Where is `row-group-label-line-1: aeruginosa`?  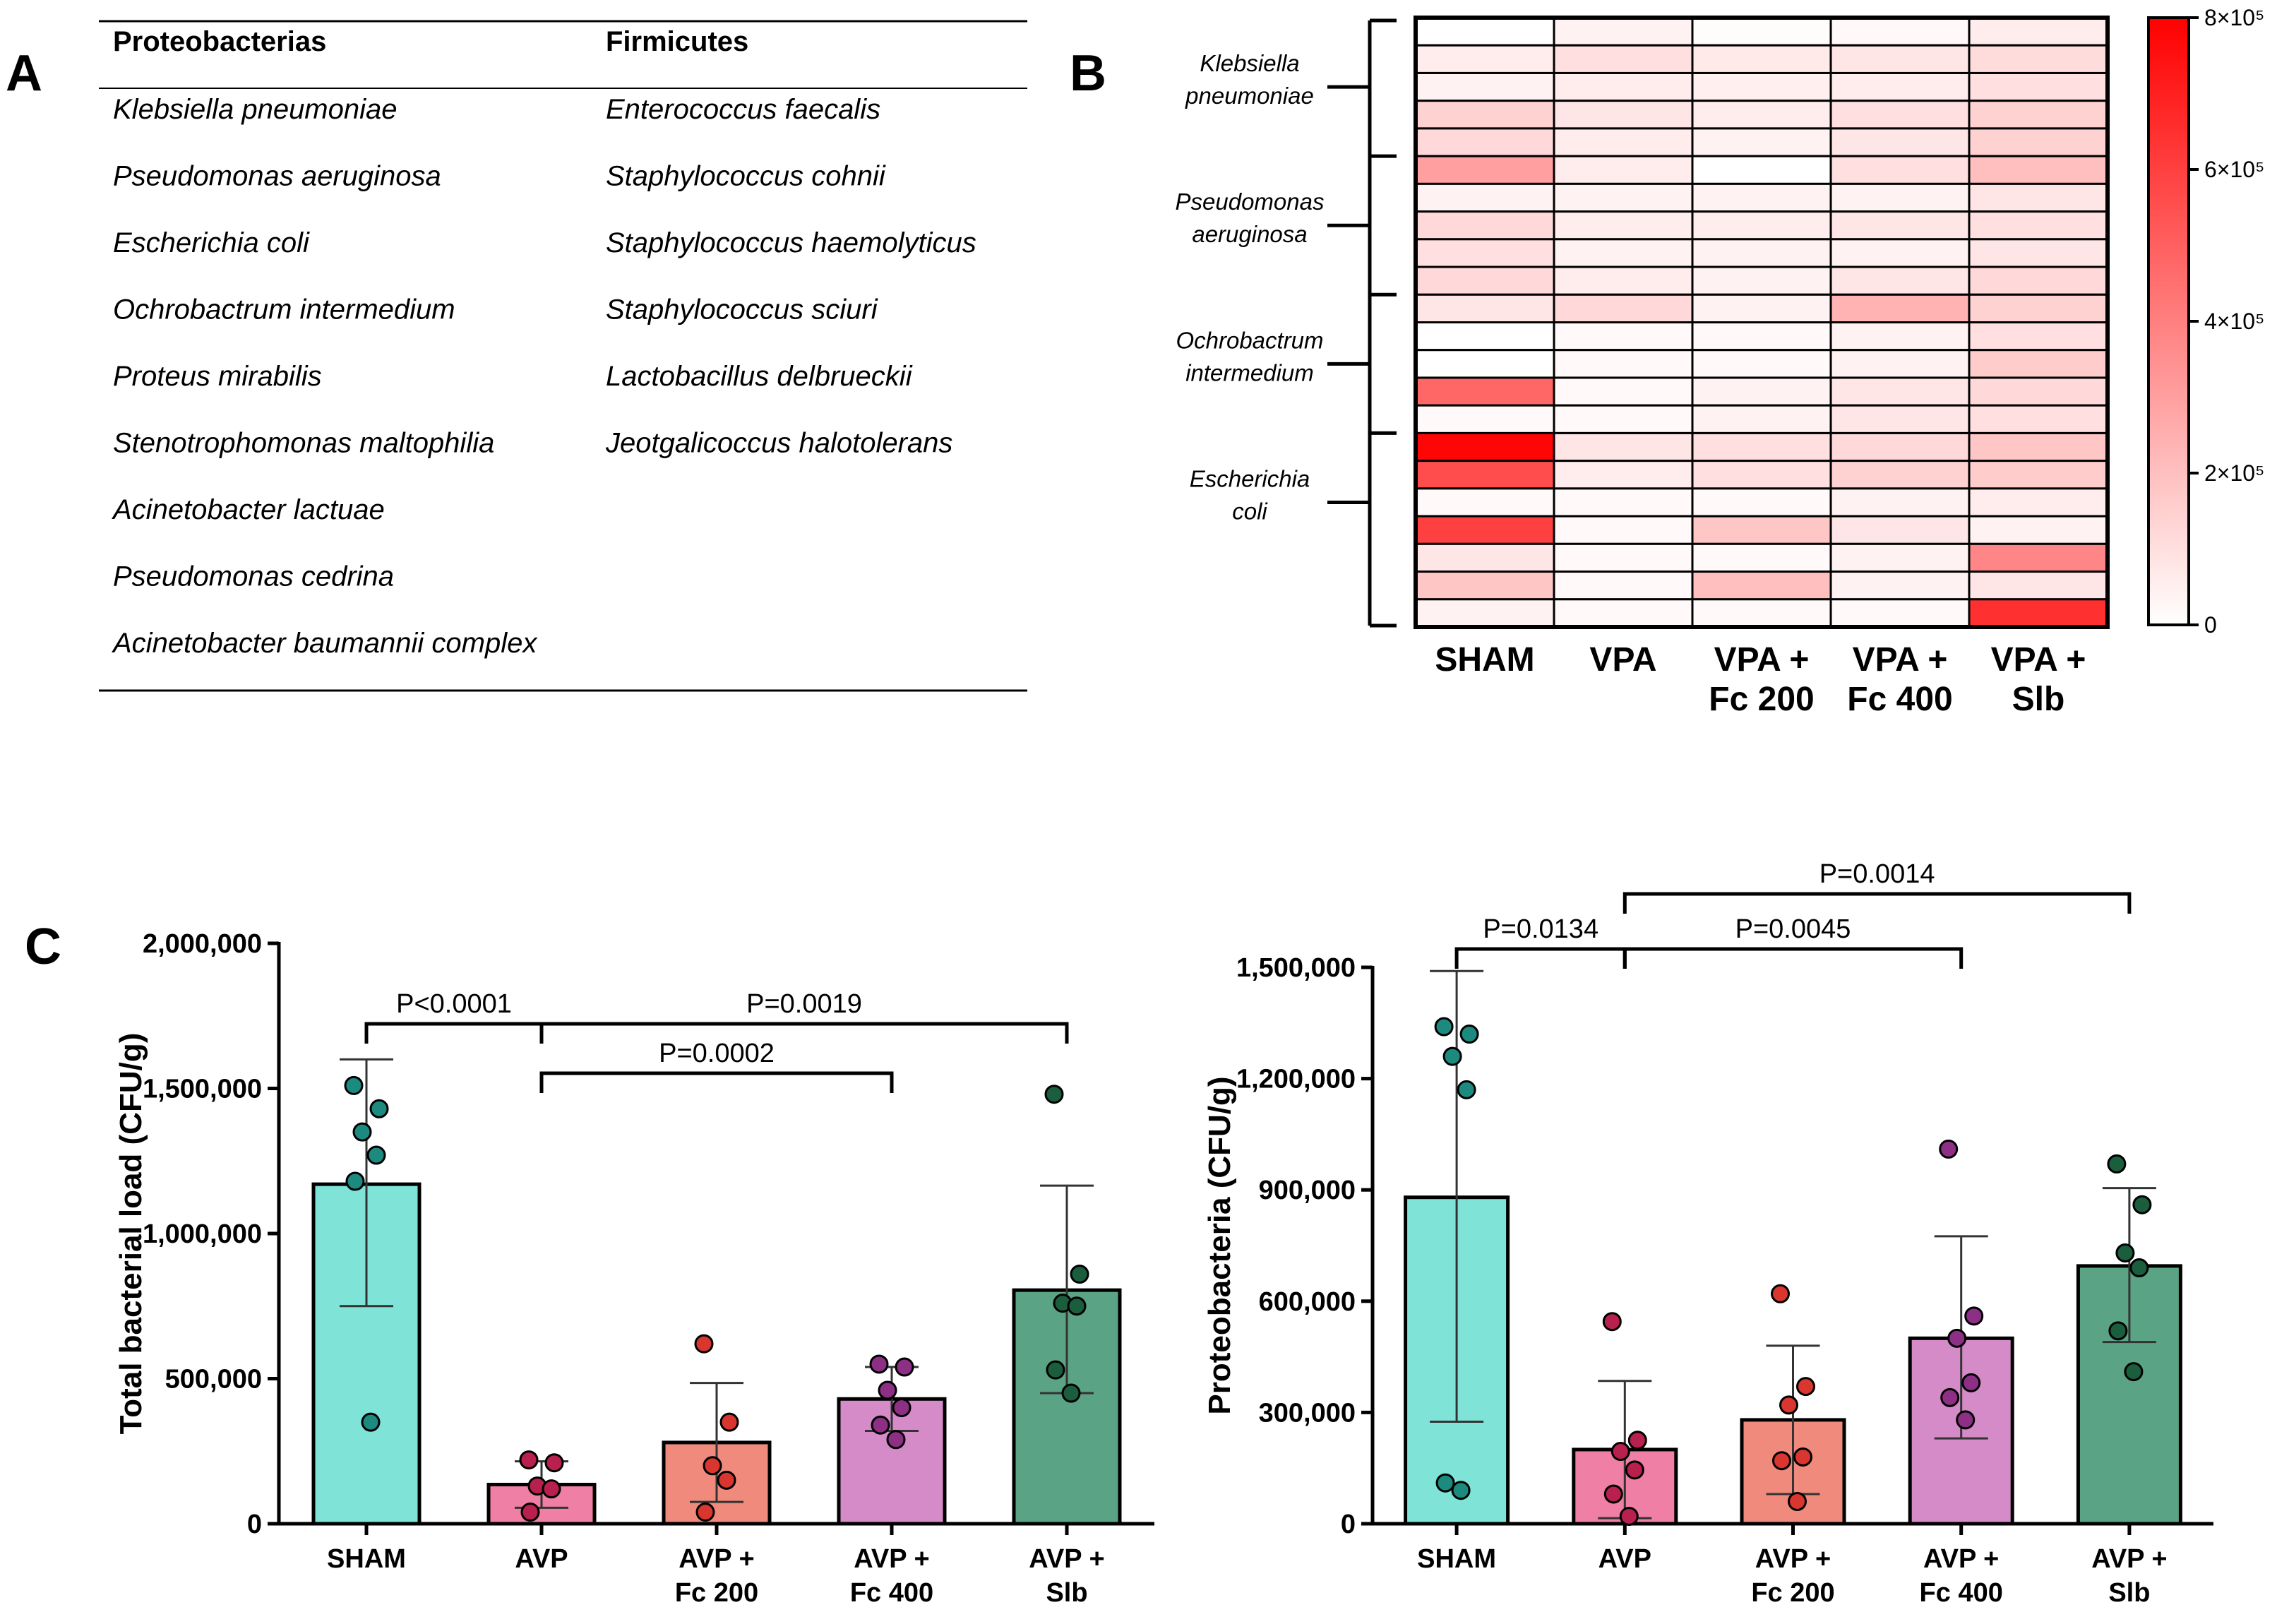
row-group-label-line-1: aeruginosa is located at coordinates (1249, 234).